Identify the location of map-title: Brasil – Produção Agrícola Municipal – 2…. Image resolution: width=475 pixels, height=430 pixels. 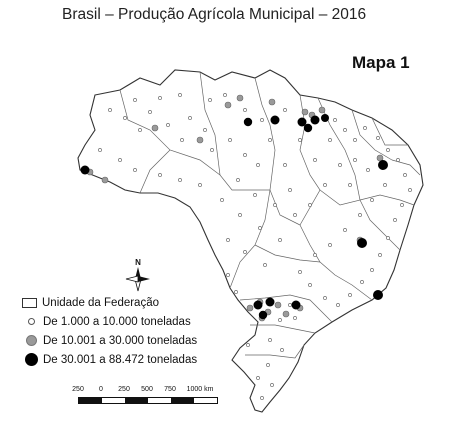
(214, 14).